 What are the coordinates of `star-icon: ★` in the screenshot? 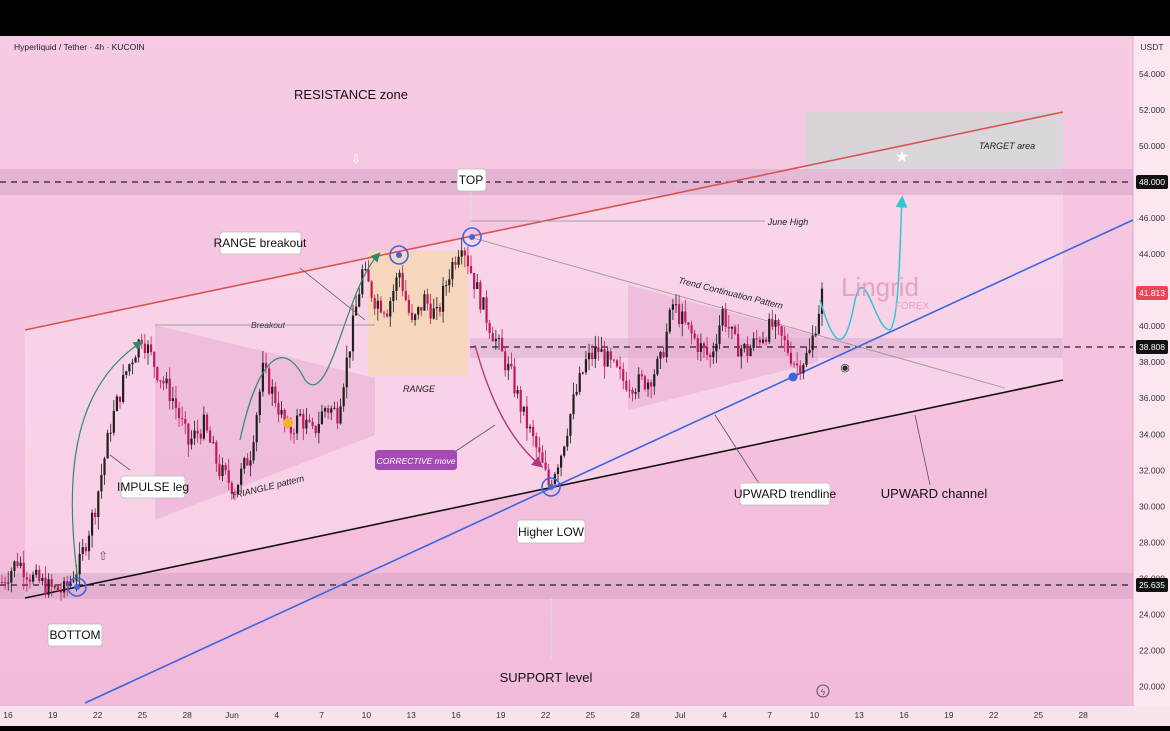 It's located at (902, 157).